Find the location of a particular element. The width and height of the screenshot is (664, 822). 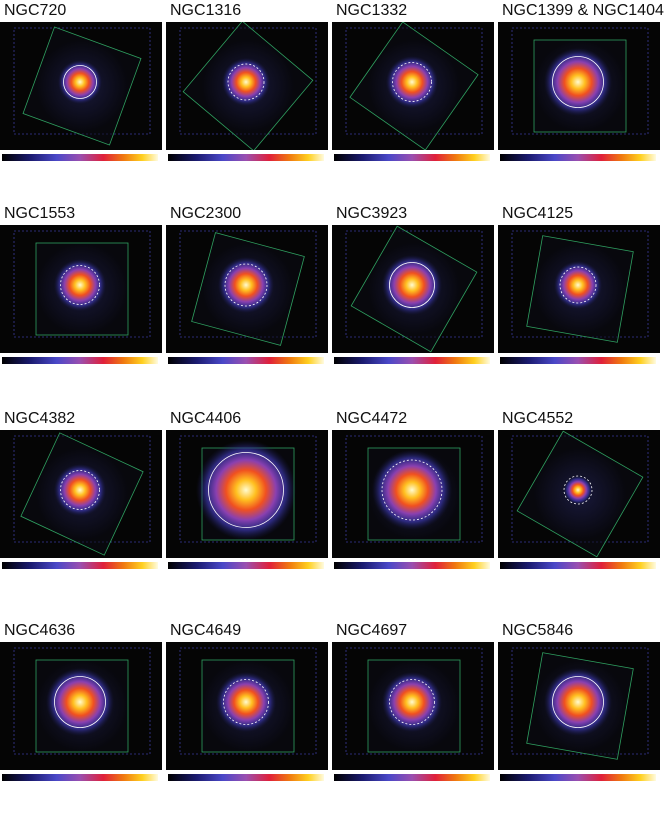

panel: NGC5846 is located at coordinates (581, 722).